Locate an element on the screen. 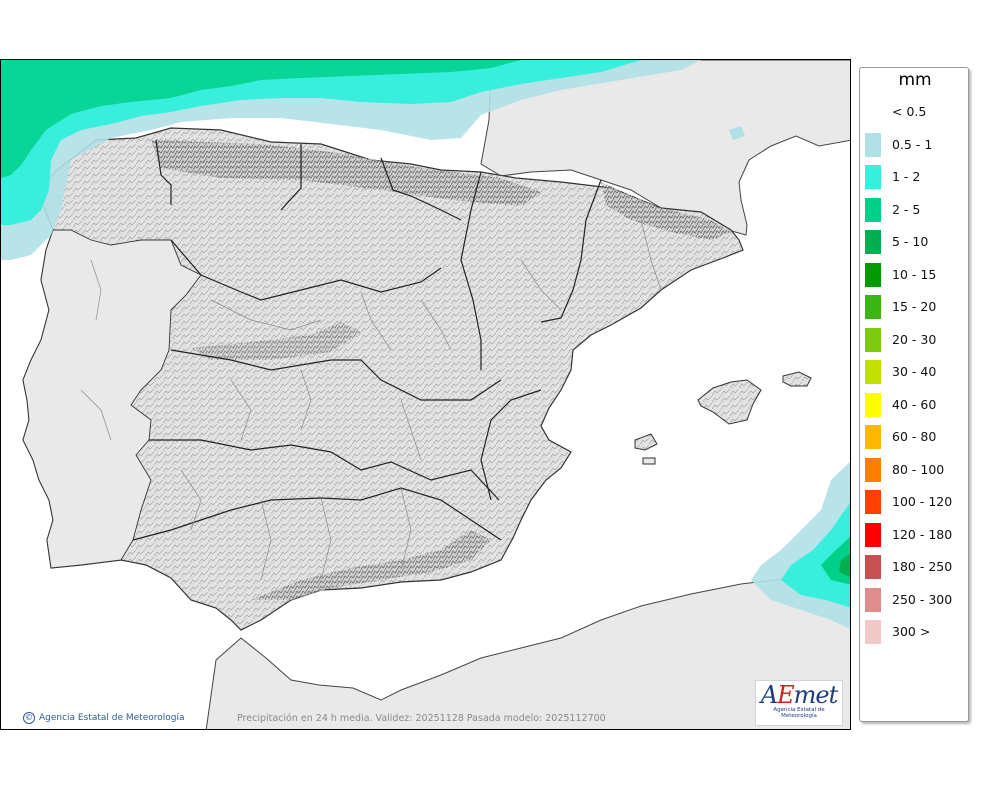 The width and height of the screenshot is (1000, 790). legend-label: 120 - 180 is located at coordinates (922, 534).